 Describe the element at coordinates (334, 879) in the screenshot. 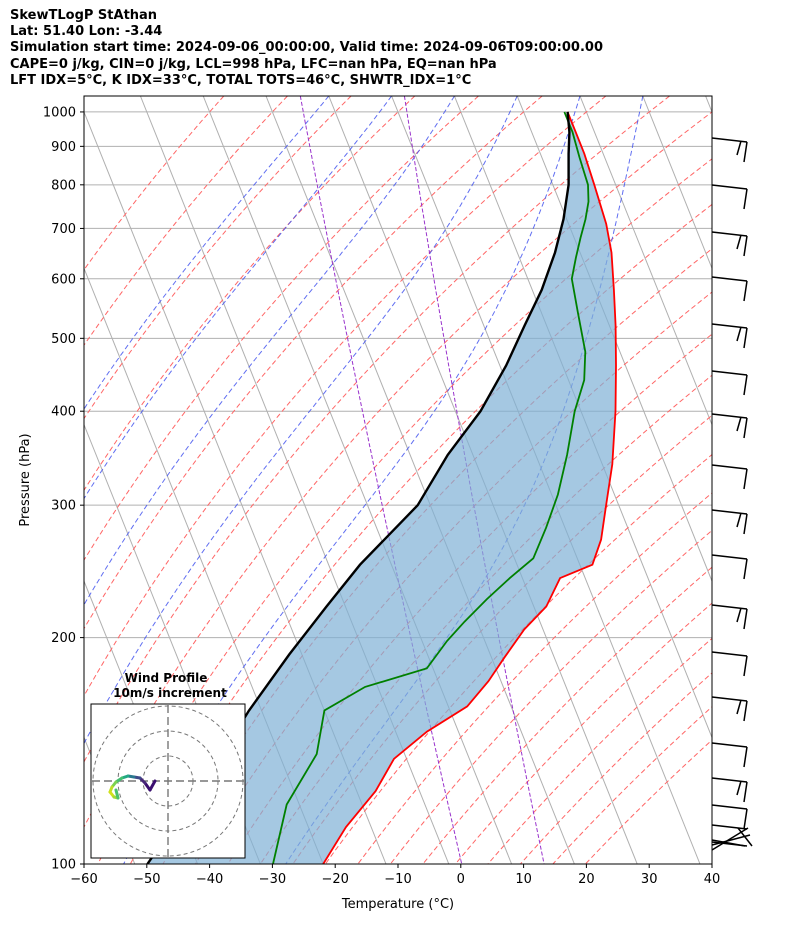

I see `x-tick-label: −20` at that location.